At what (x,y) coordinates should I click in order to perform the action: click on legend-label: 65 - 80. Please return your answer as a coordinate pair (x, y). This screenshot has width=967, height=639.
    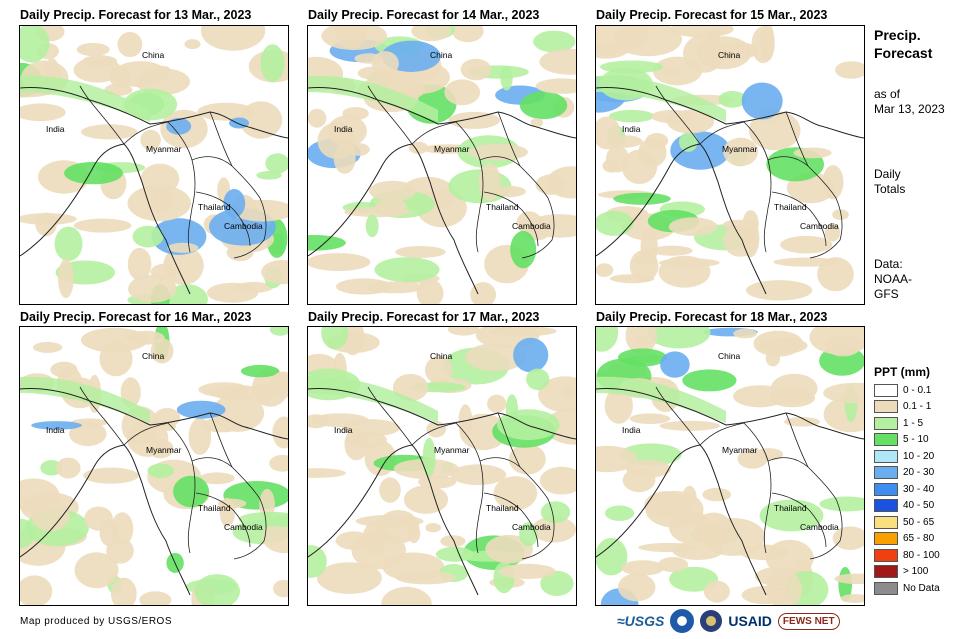
    Looking at the image, I should click on (919, 538).